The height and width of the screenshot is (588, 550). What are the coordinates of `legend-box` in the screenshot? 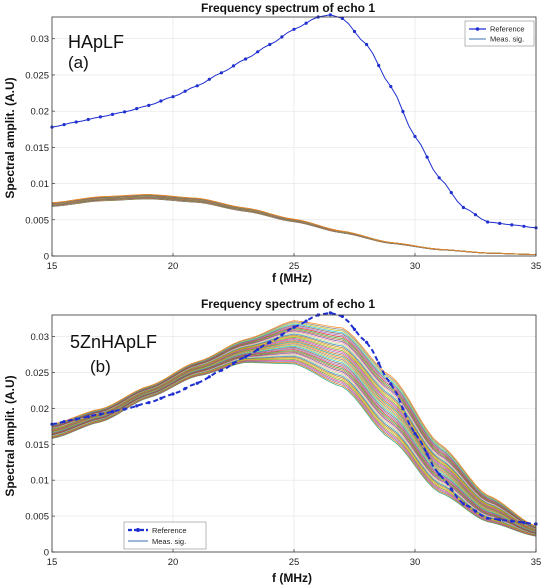 It's located at (499, 33).